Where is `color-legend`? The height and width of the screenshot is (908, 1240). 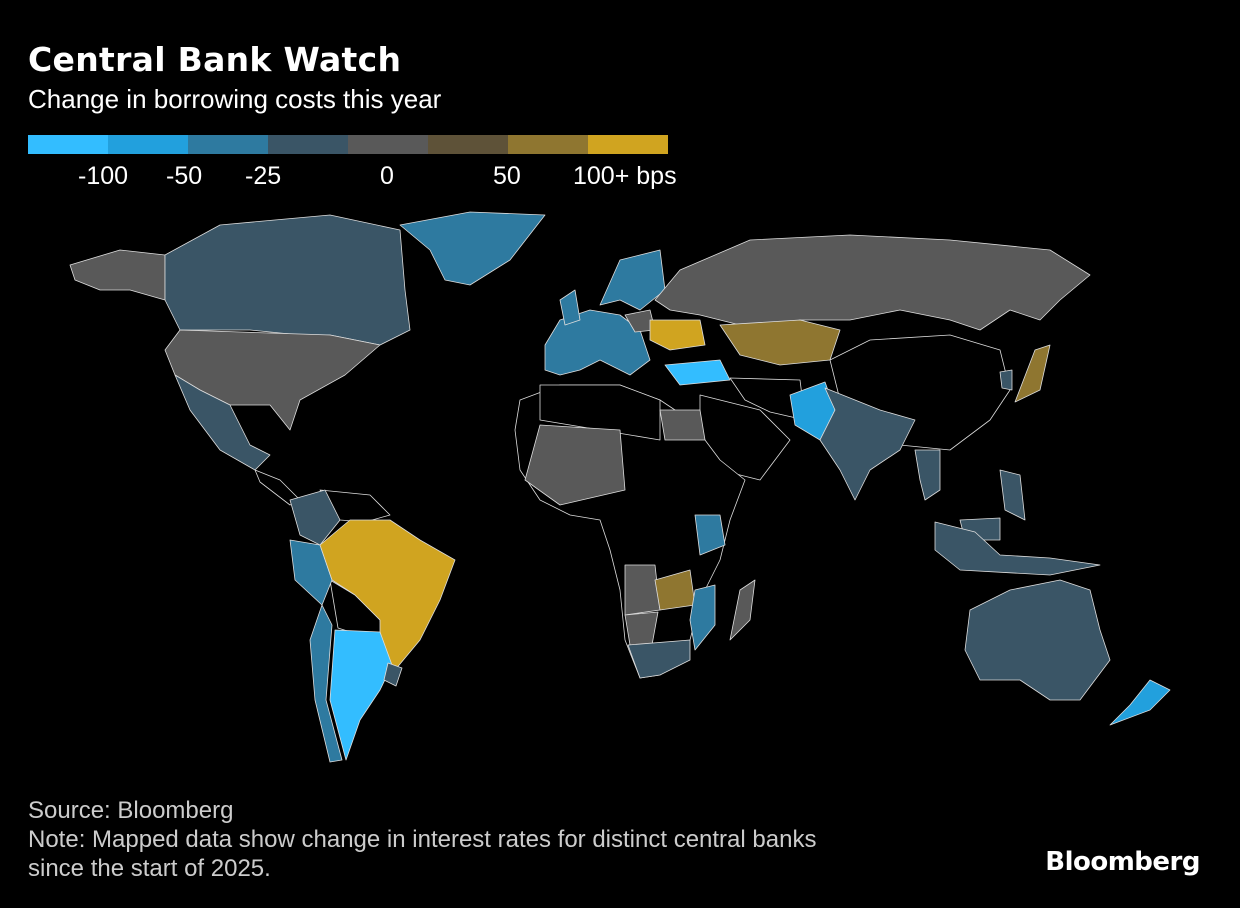
color-legend is located at coordinates (348, 144).